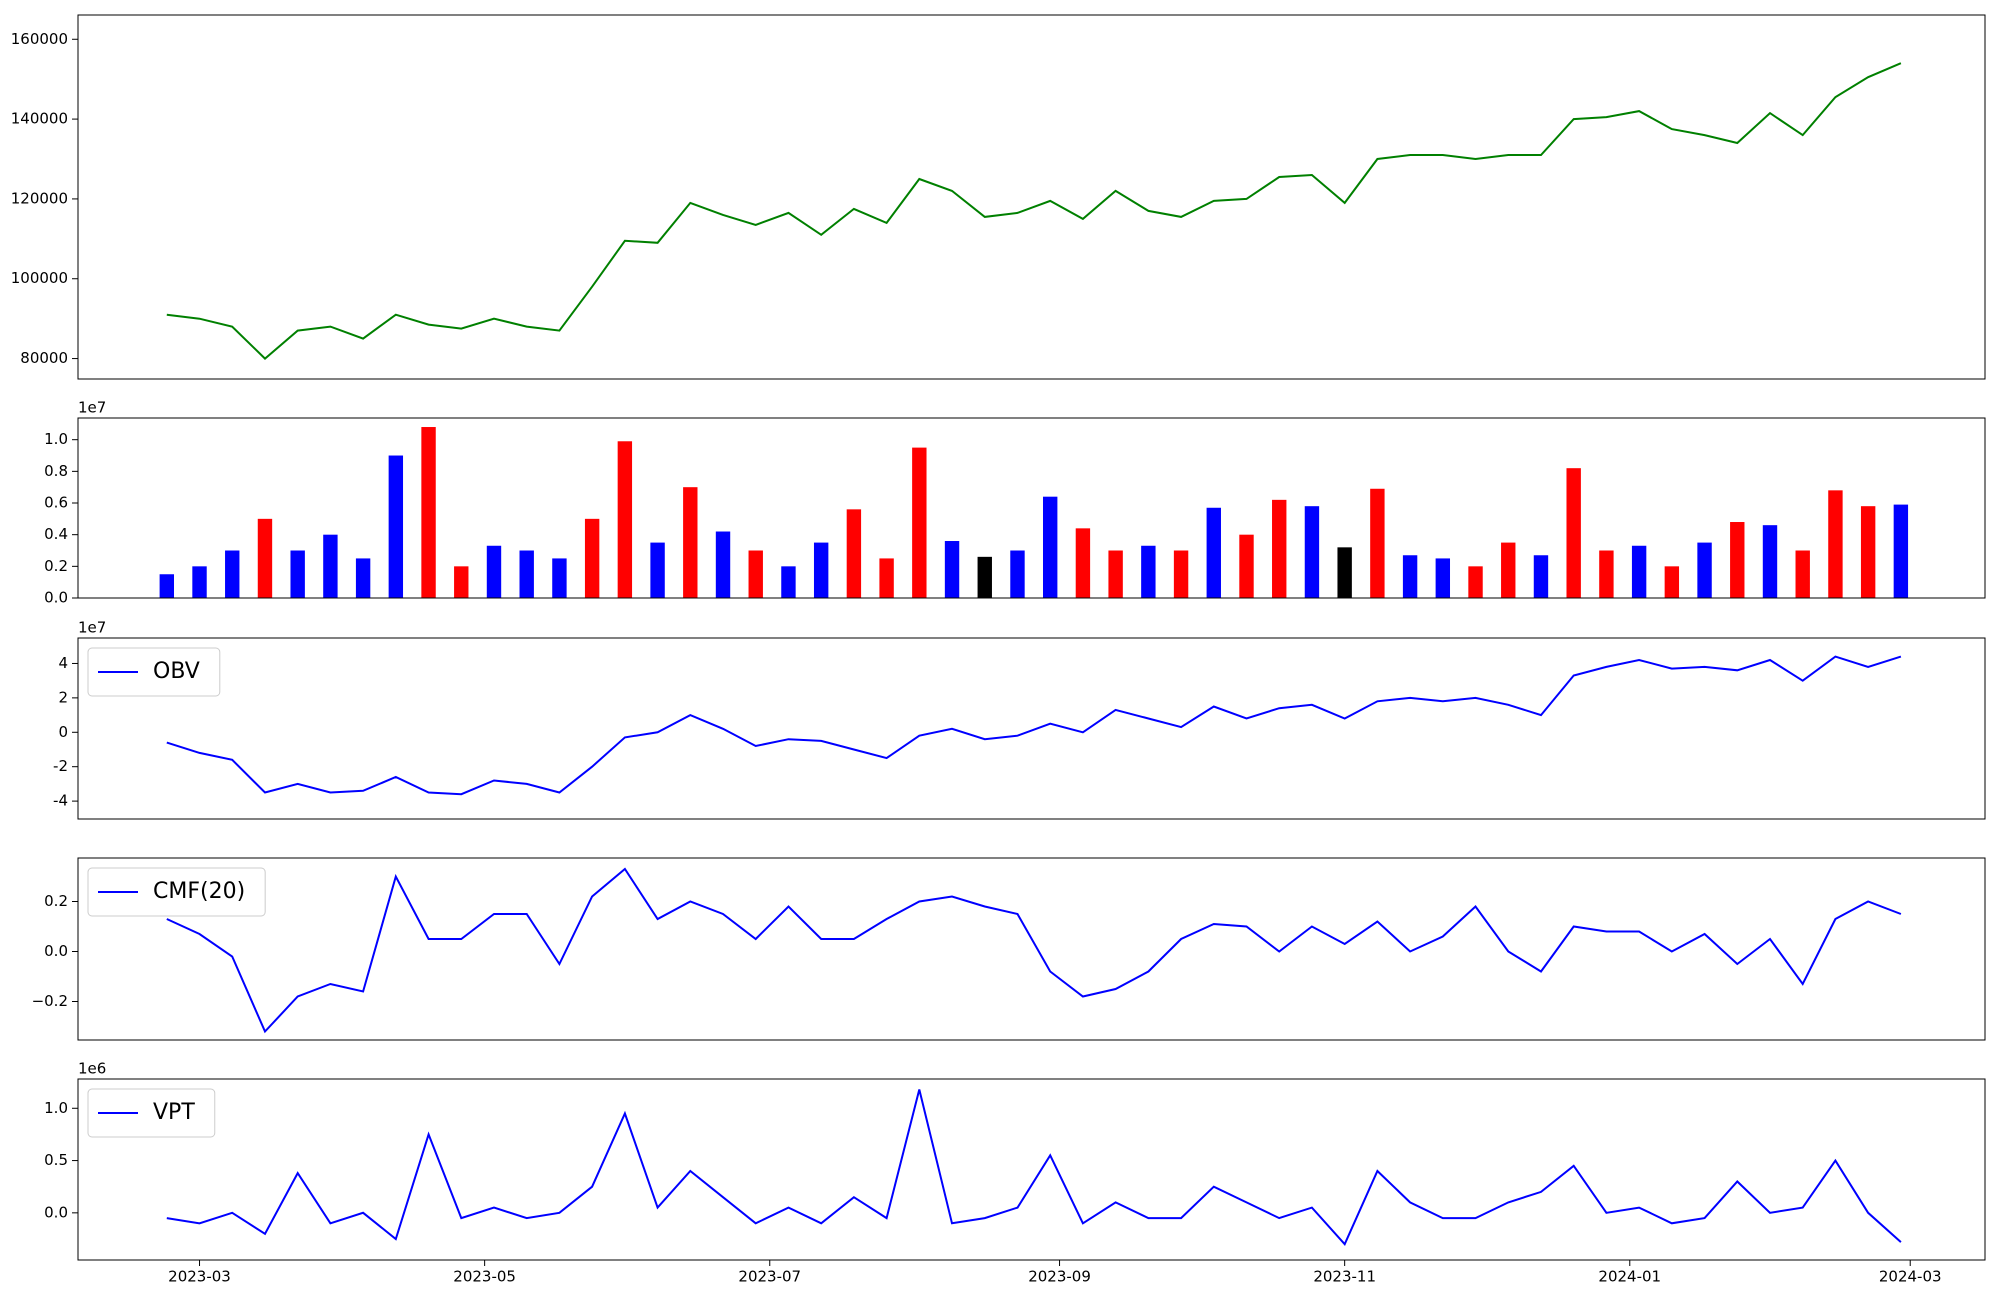 Image resolution: width=2000 pixels, height=1300 pixels. I want to click on y-tick-label: 2, so click(63, 697).